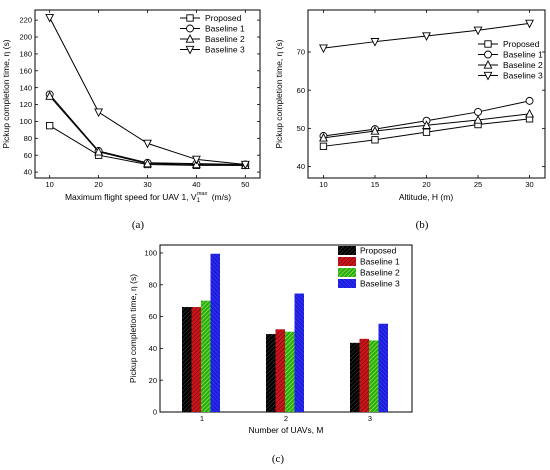 This screenshot has height=470, width=550. Describe the element at coordinates (196, 184) in the screenshot. I see `chart-a-x-tick-label: 40` at that location.